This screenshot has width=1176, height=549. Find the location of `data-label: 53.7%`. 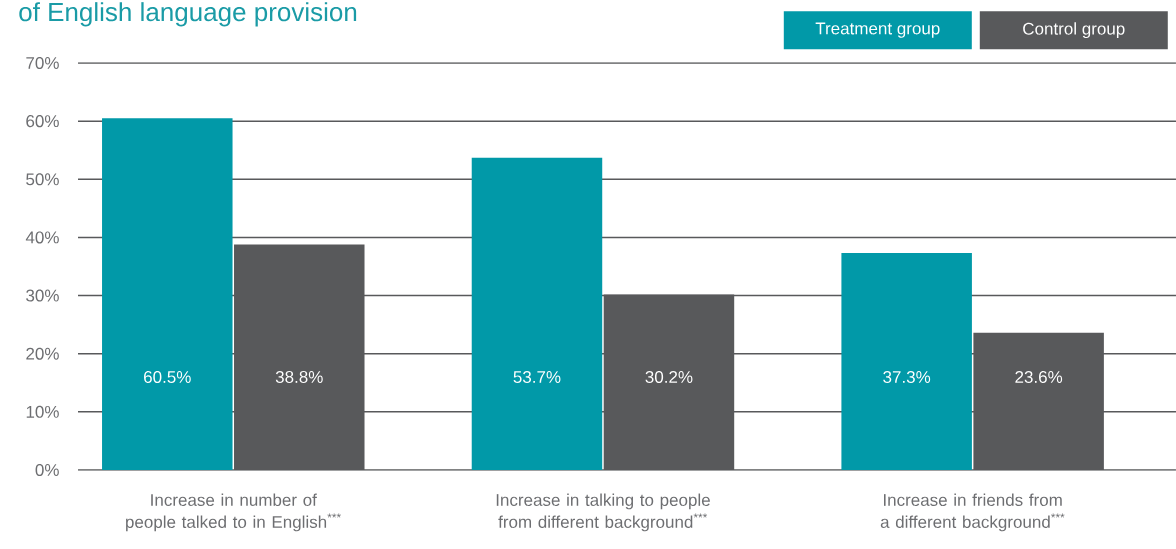

data-label: 53.7% is located at coordinates (537, 377).